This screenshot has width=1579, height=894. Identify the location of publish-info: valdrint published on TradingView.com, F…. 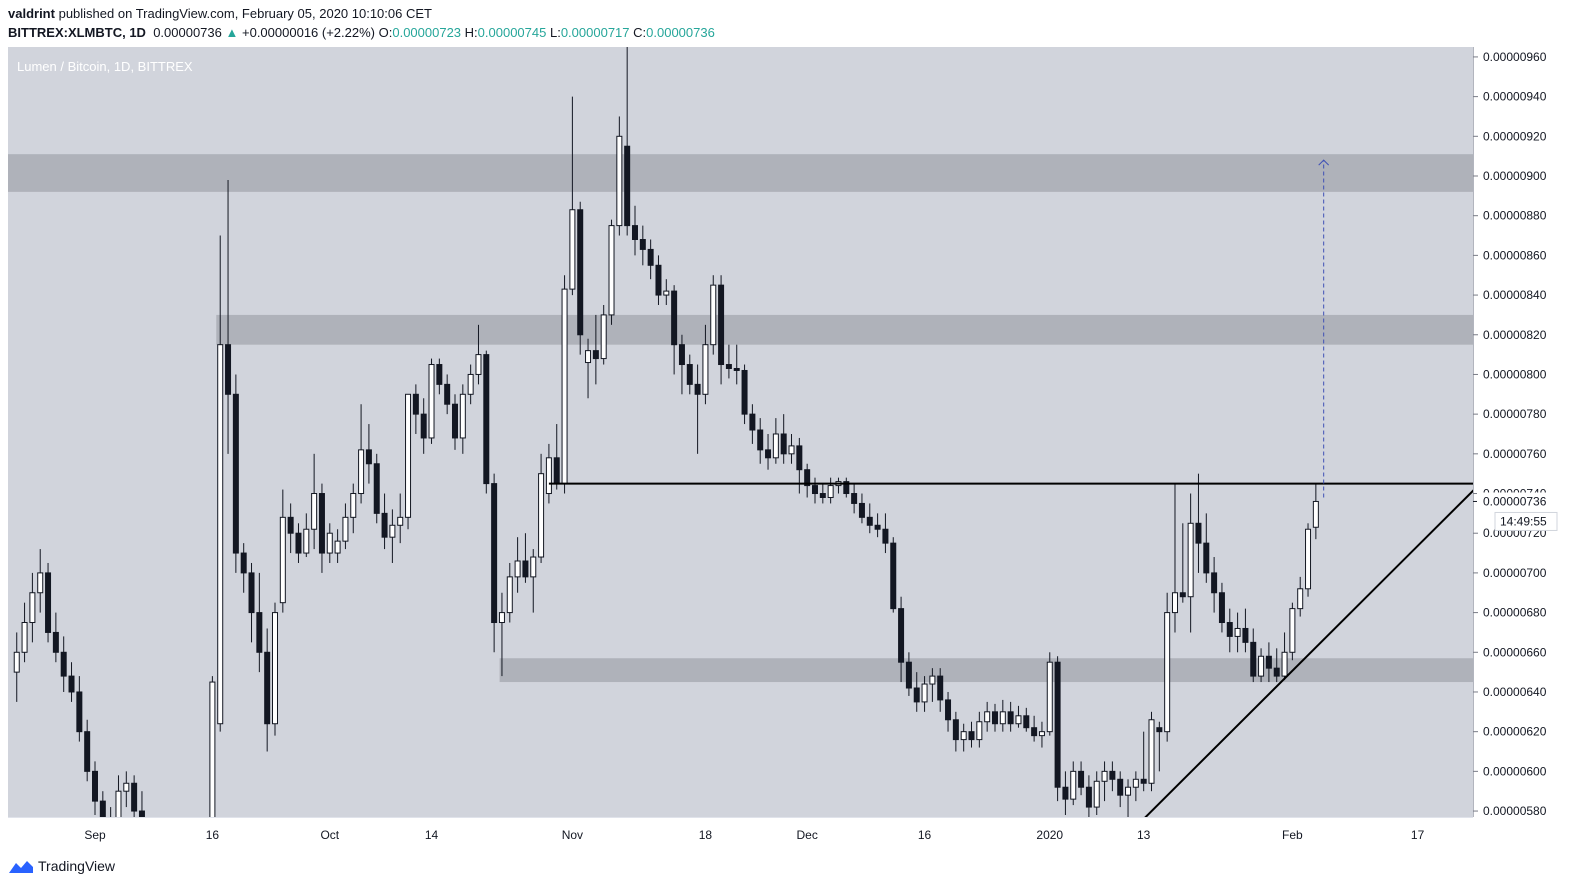
(220, 13).